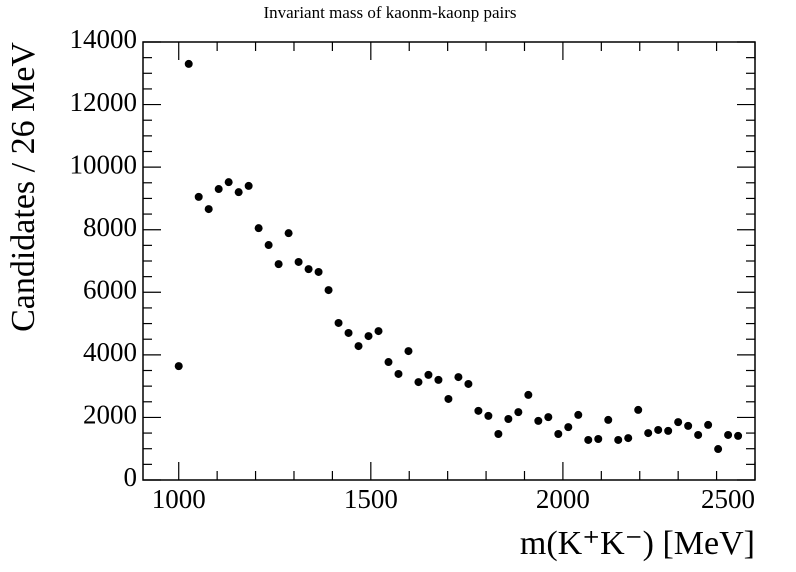  Describe the element at coordinates (637, 543) in the screenshot. I see `x-axis-label: m(K⁺K⁻) [MeV]` at that location.